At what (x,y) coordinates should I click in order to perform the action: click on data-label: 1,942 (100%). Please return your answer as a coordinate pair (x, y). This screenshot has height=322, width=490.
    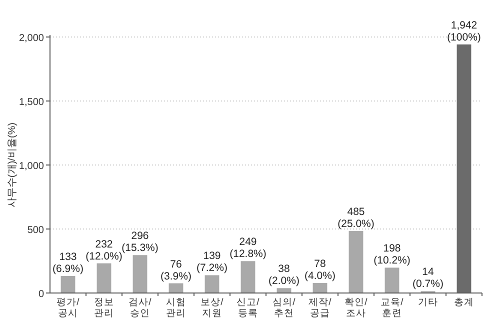
    Looking at the image, I should click on (464, 31).